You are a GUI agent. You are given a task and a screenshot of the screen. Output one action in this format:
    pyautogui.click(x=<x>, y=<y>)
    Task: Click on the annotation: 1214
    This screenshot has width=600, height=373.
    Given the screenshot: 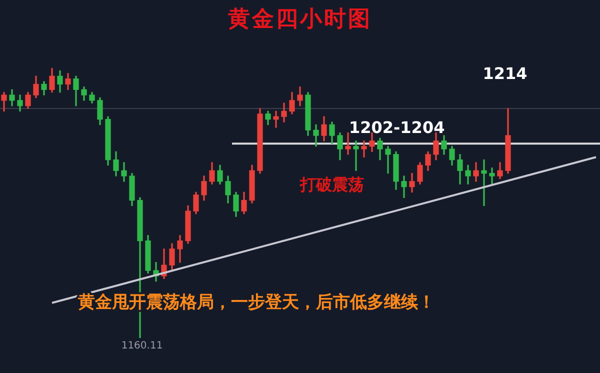 What is the action you would take?
    pyautogui.click(x=505, y=74)
    